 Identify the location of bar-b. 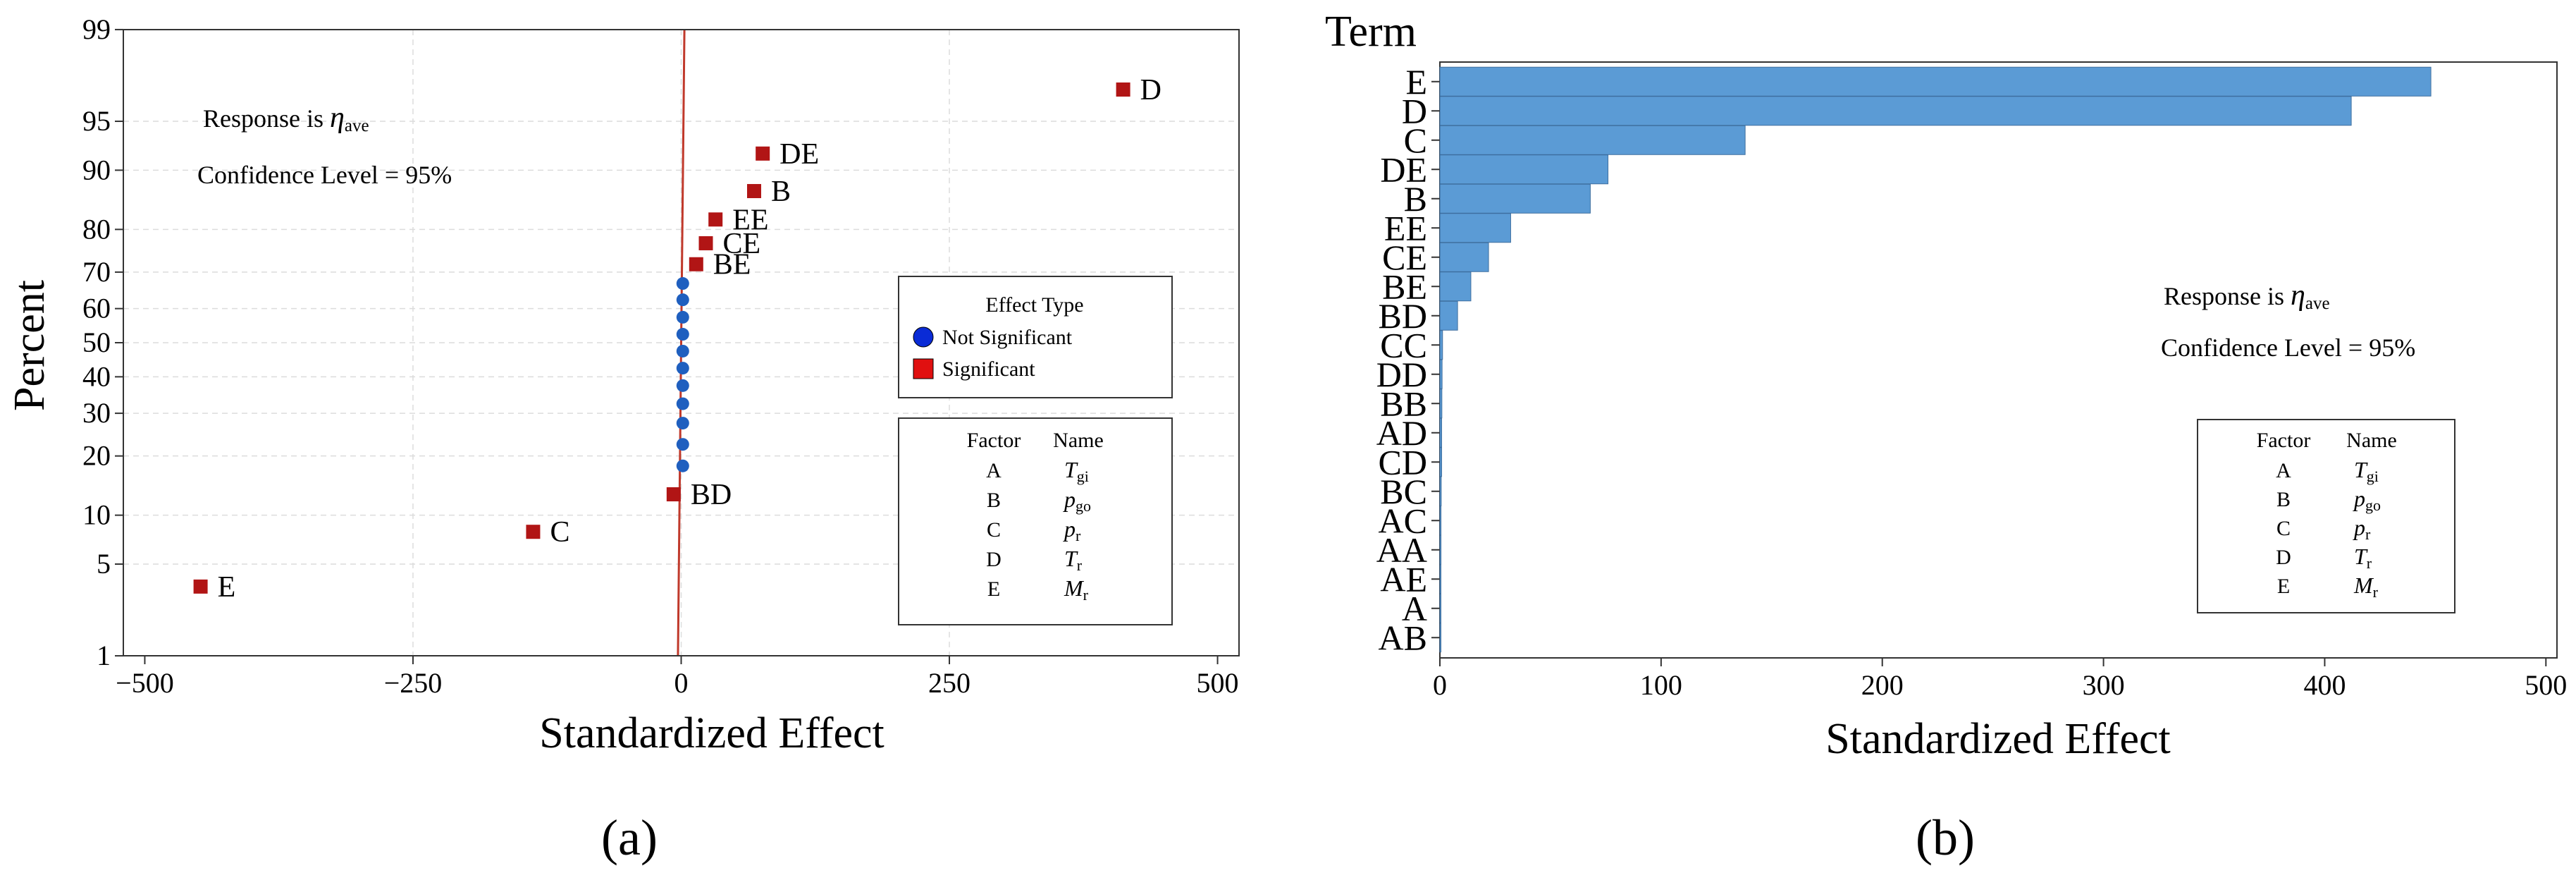
(1515, 198).